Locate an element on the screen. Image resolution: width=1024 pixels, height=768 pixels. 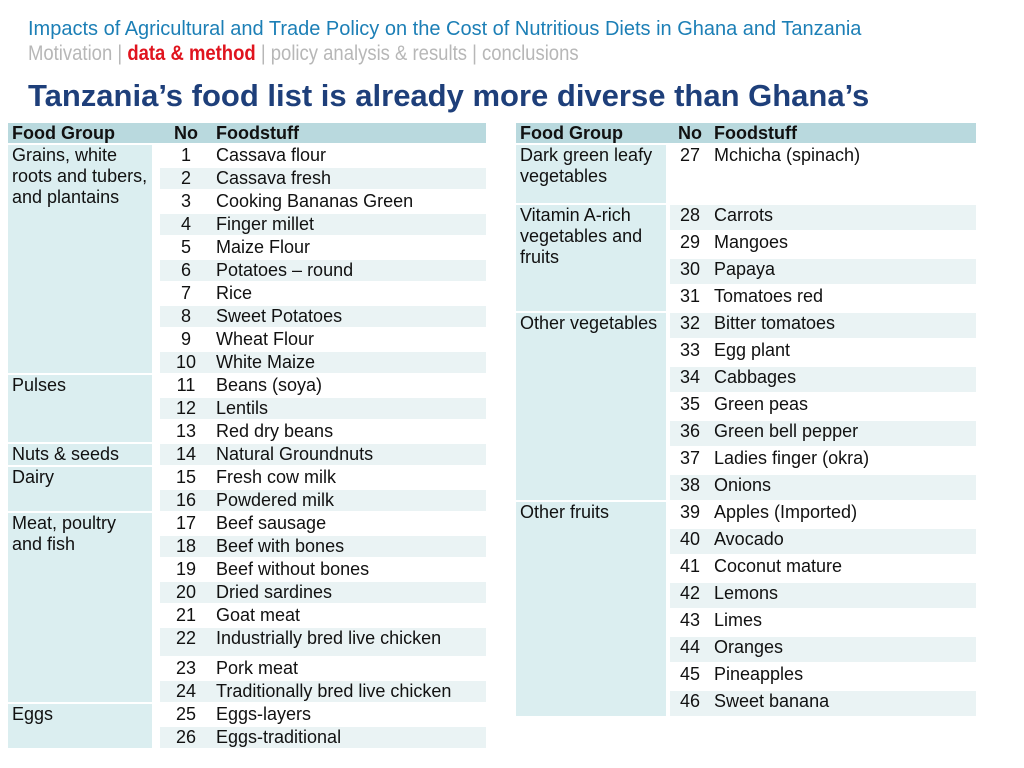
food-group-cell: Other fruits is located at coordinates (591, 609).